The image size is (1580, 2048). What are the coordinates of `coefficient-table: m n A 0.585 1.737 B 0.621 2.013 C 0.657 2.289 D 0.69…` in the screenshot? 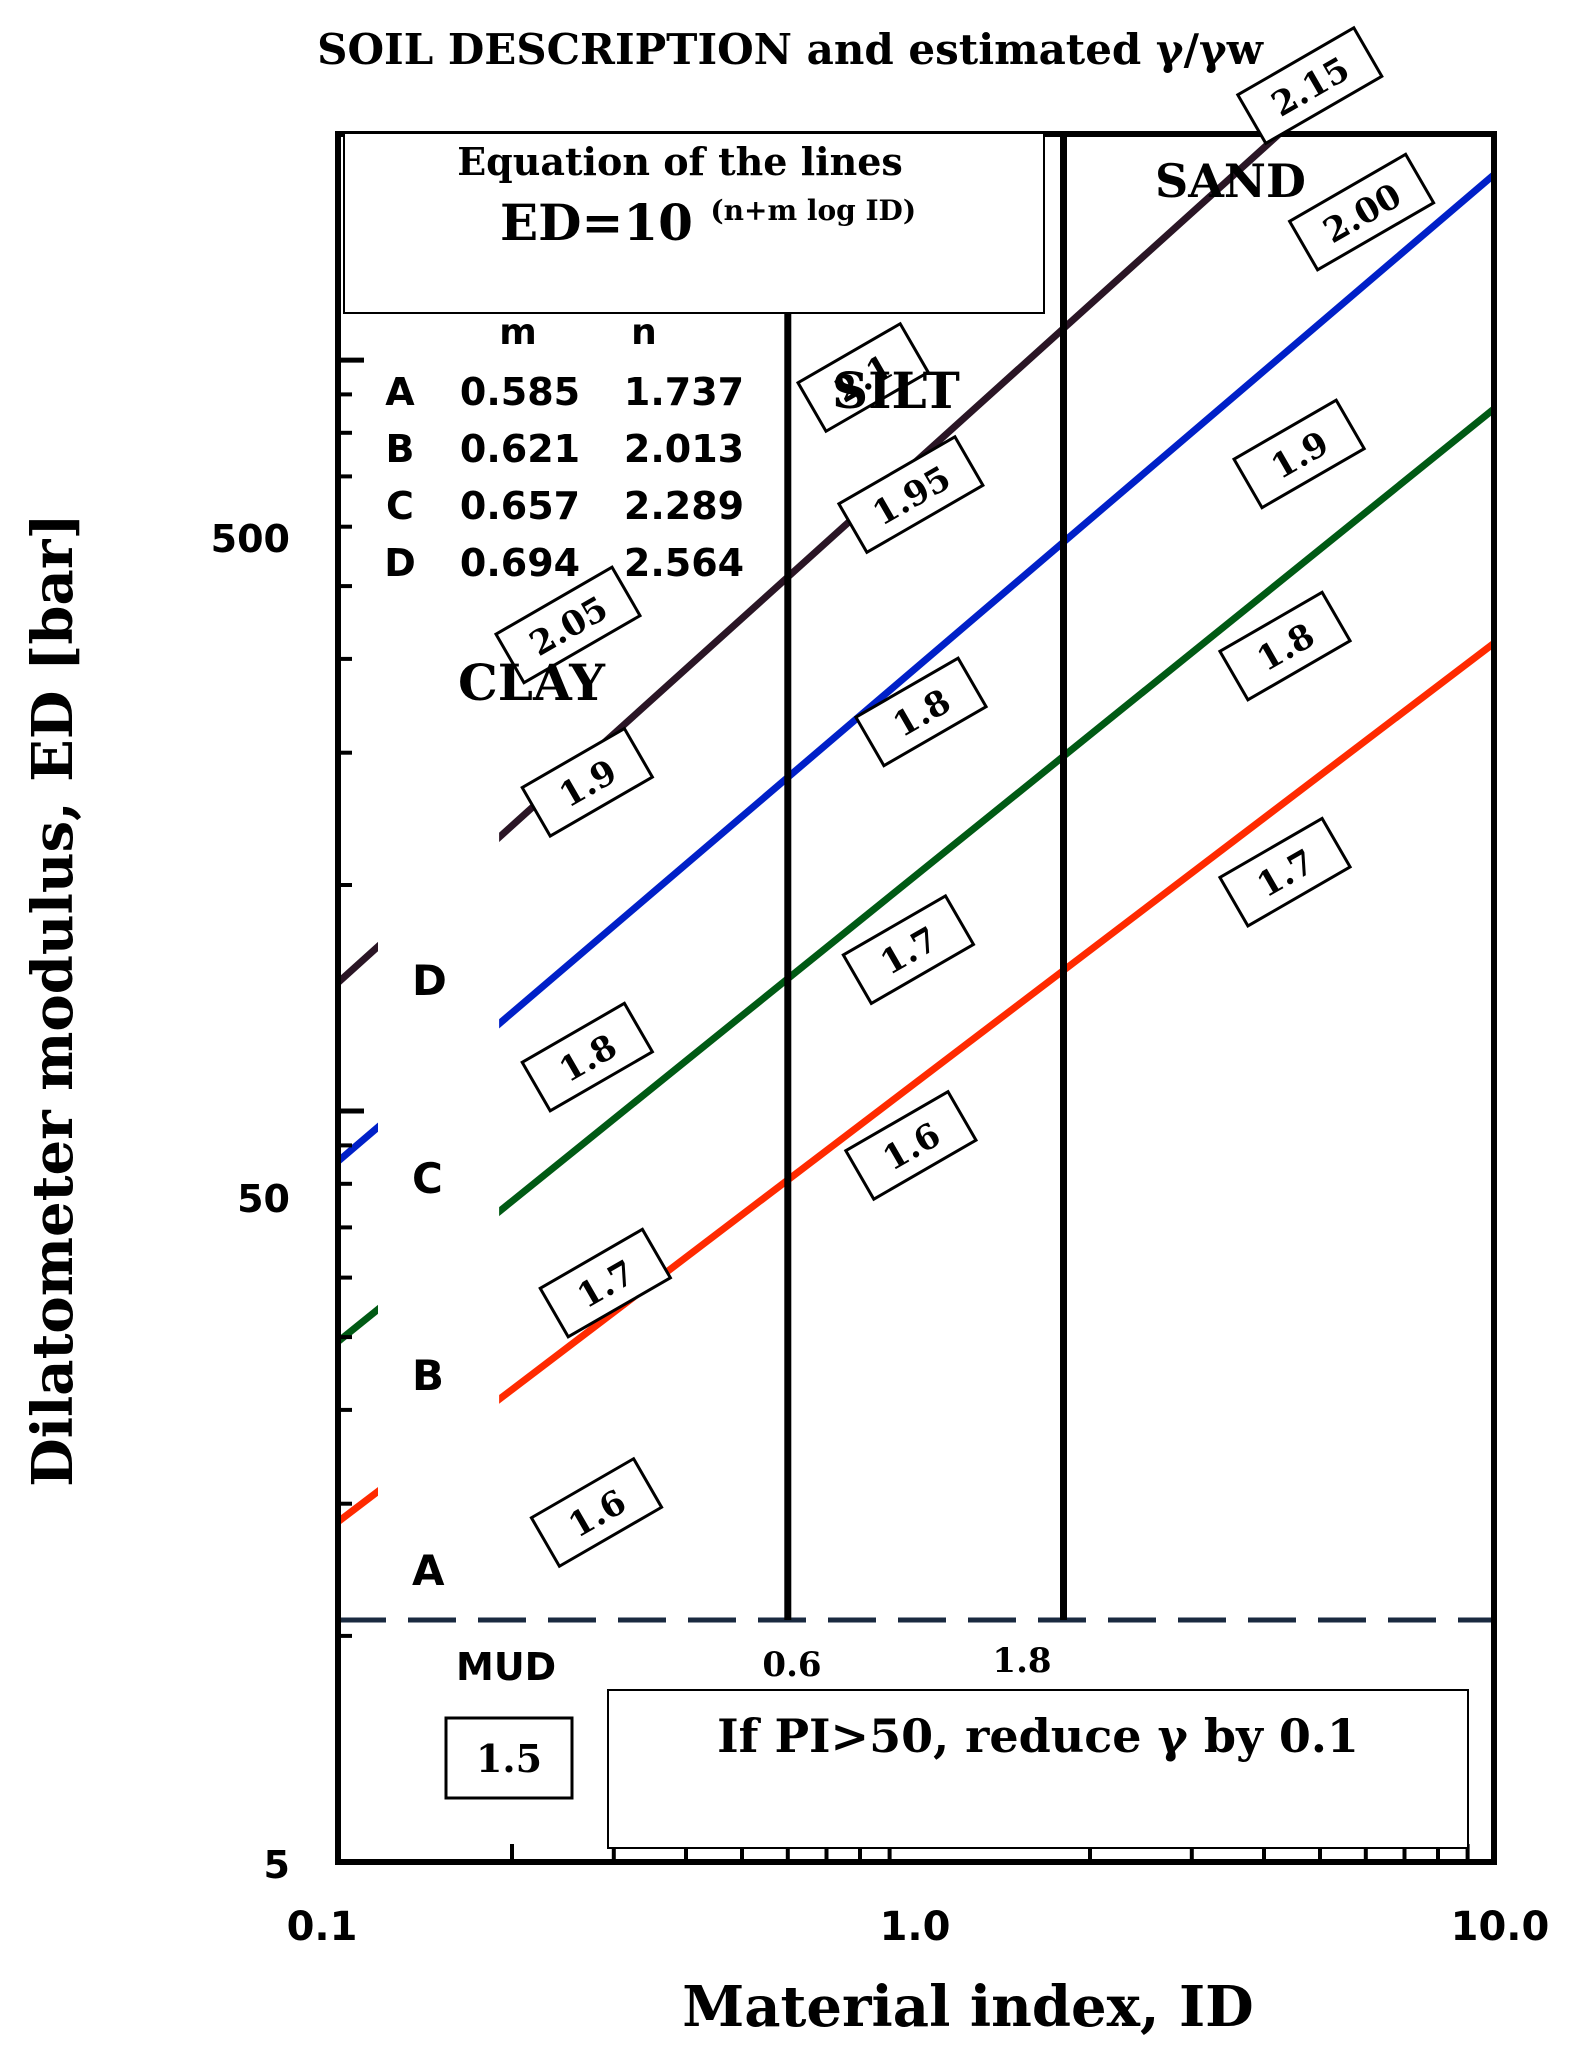 It's located at (564, 448).